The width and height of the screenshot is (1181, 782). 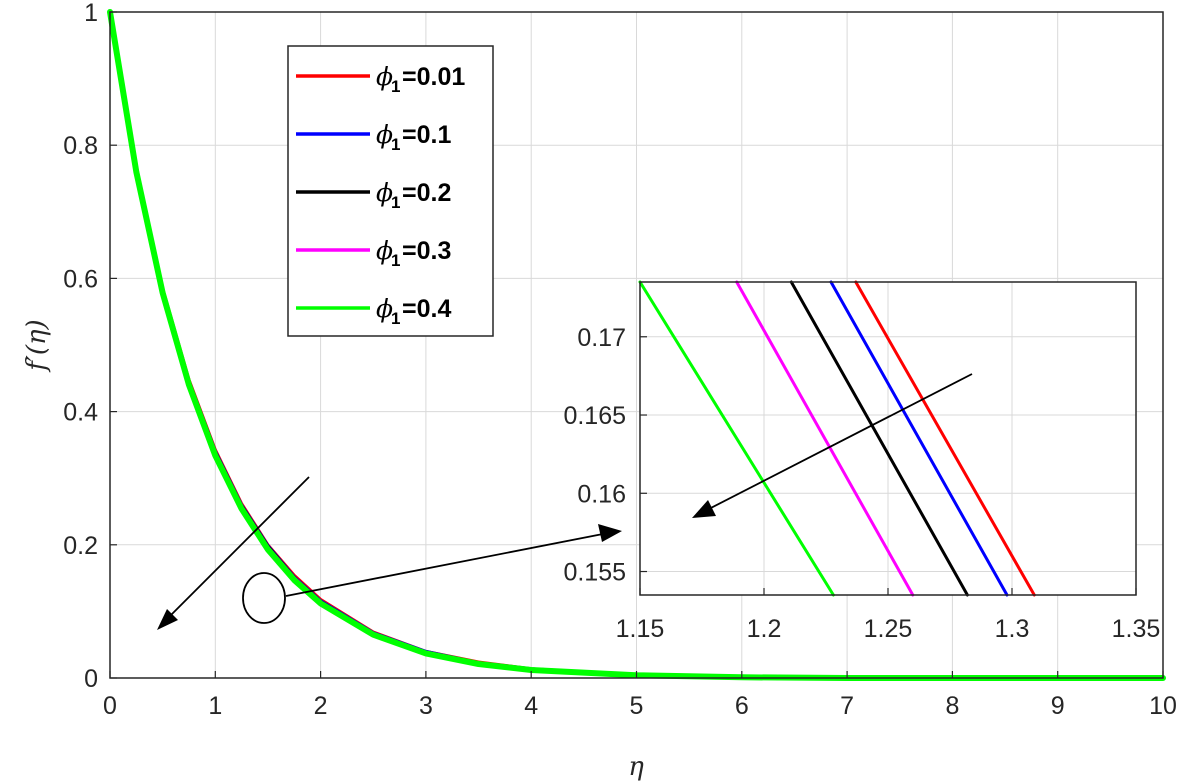 I want to click on legend-item: ϕ1 =0.4, so click(x=373, y=311).